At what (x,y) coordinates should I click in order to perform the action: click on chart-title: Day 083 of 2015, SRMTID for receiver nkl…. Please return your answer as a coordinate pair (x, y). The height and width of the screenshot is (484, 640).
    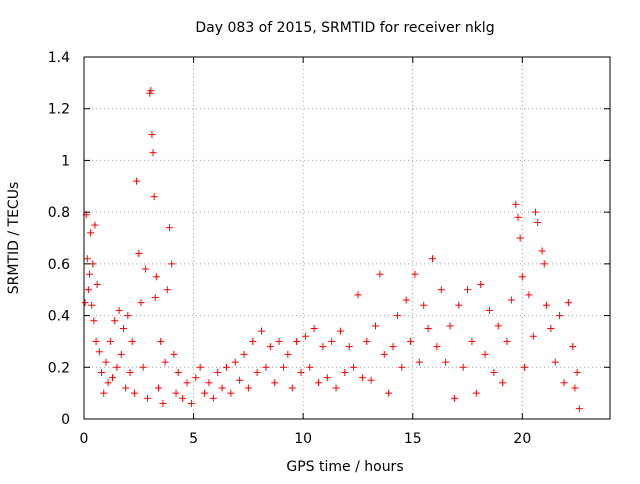
    Looking at the image, I should click on (344, 28).